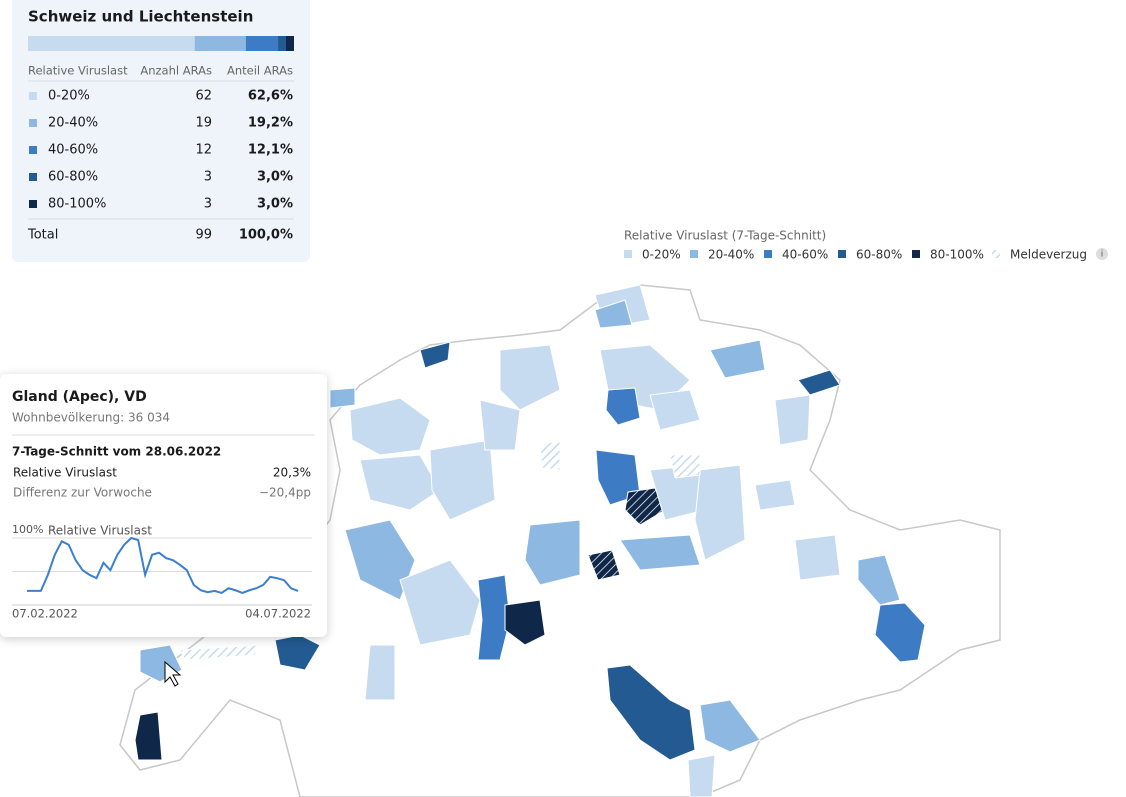 This screenshot has height=797, width=1126. I want to click on legend-label: 20-40%, so click(731, 255).